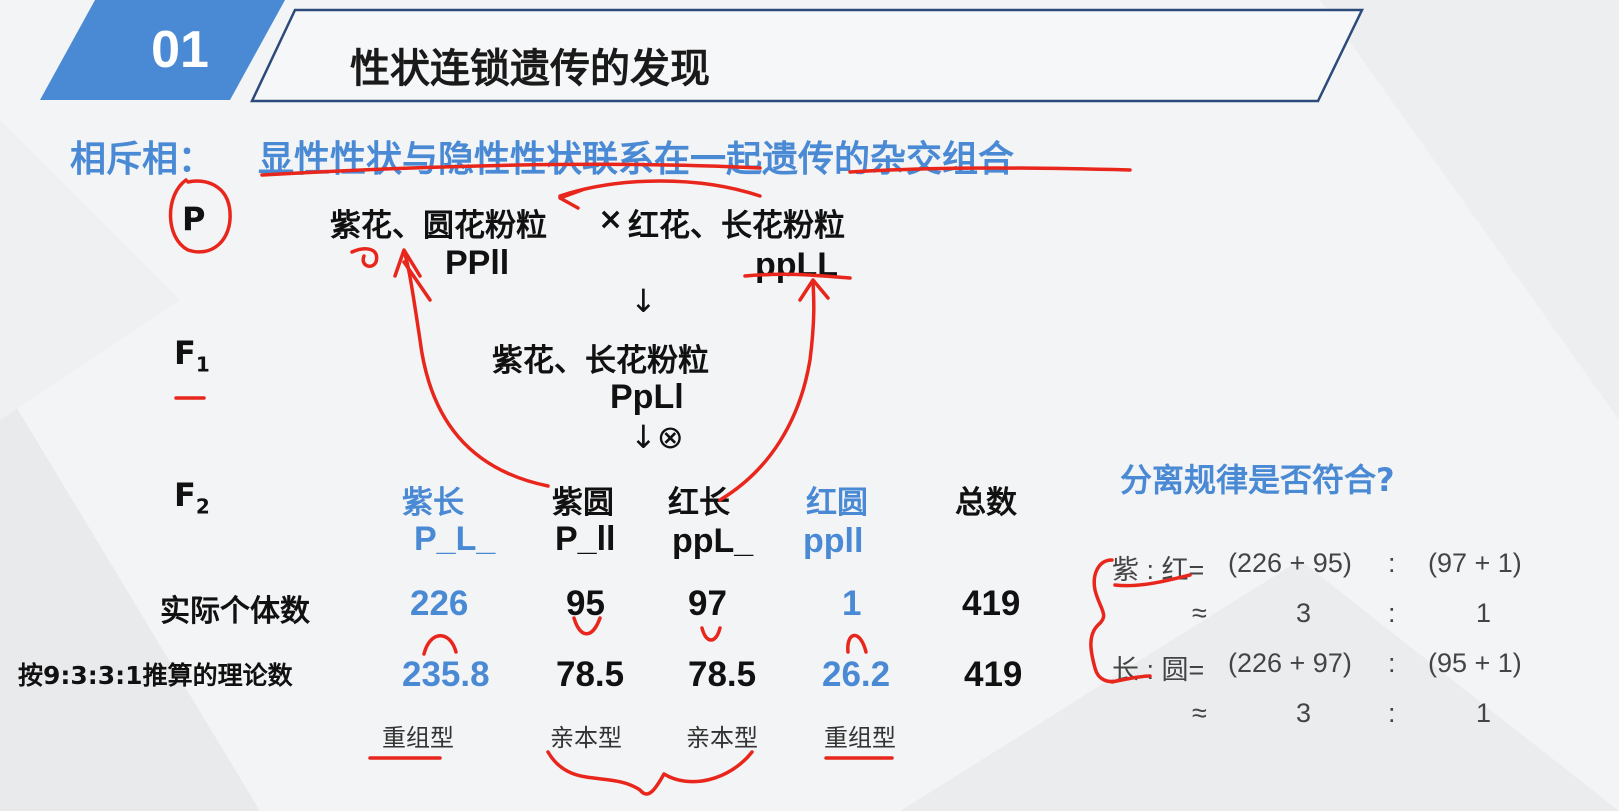 The width and height of the screenshot is (1619, 811). I want to click on actual-red-long: 97, so click(707, 603).